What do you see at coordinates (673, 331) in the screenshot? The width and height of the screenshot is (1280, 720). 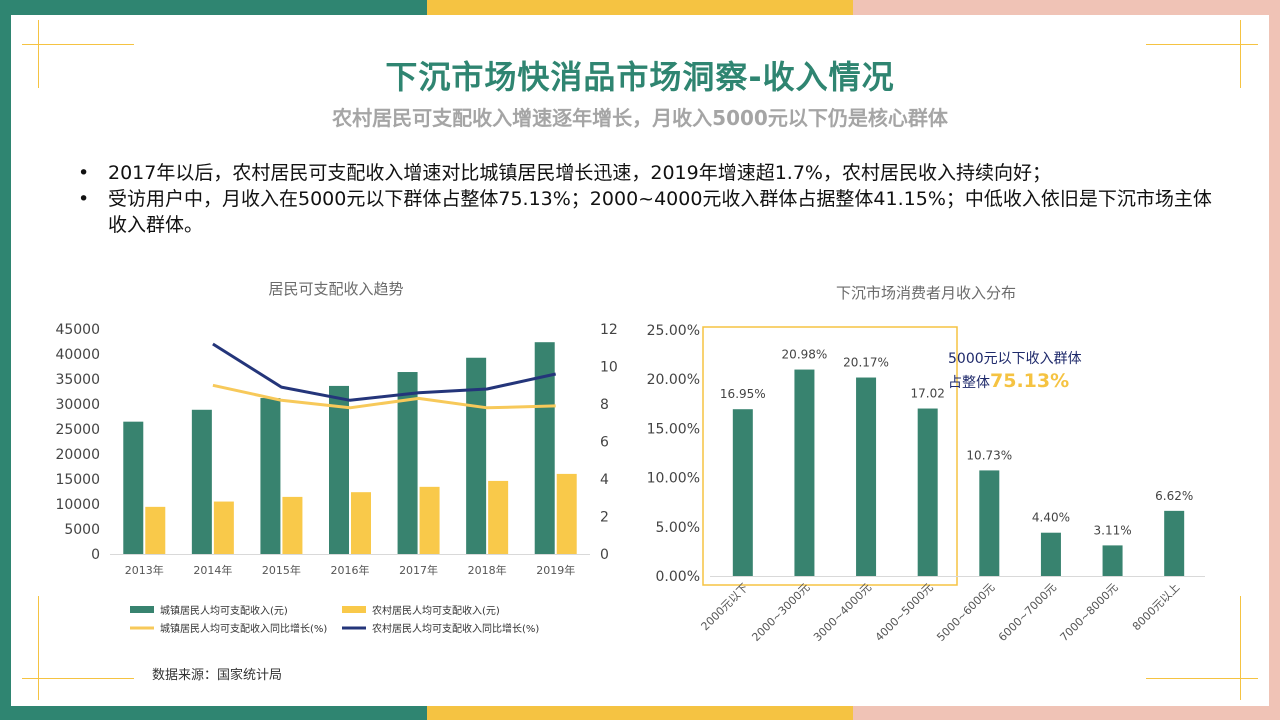 I see `y-tick-label: 25.00%` at bounding box center [673, 331].